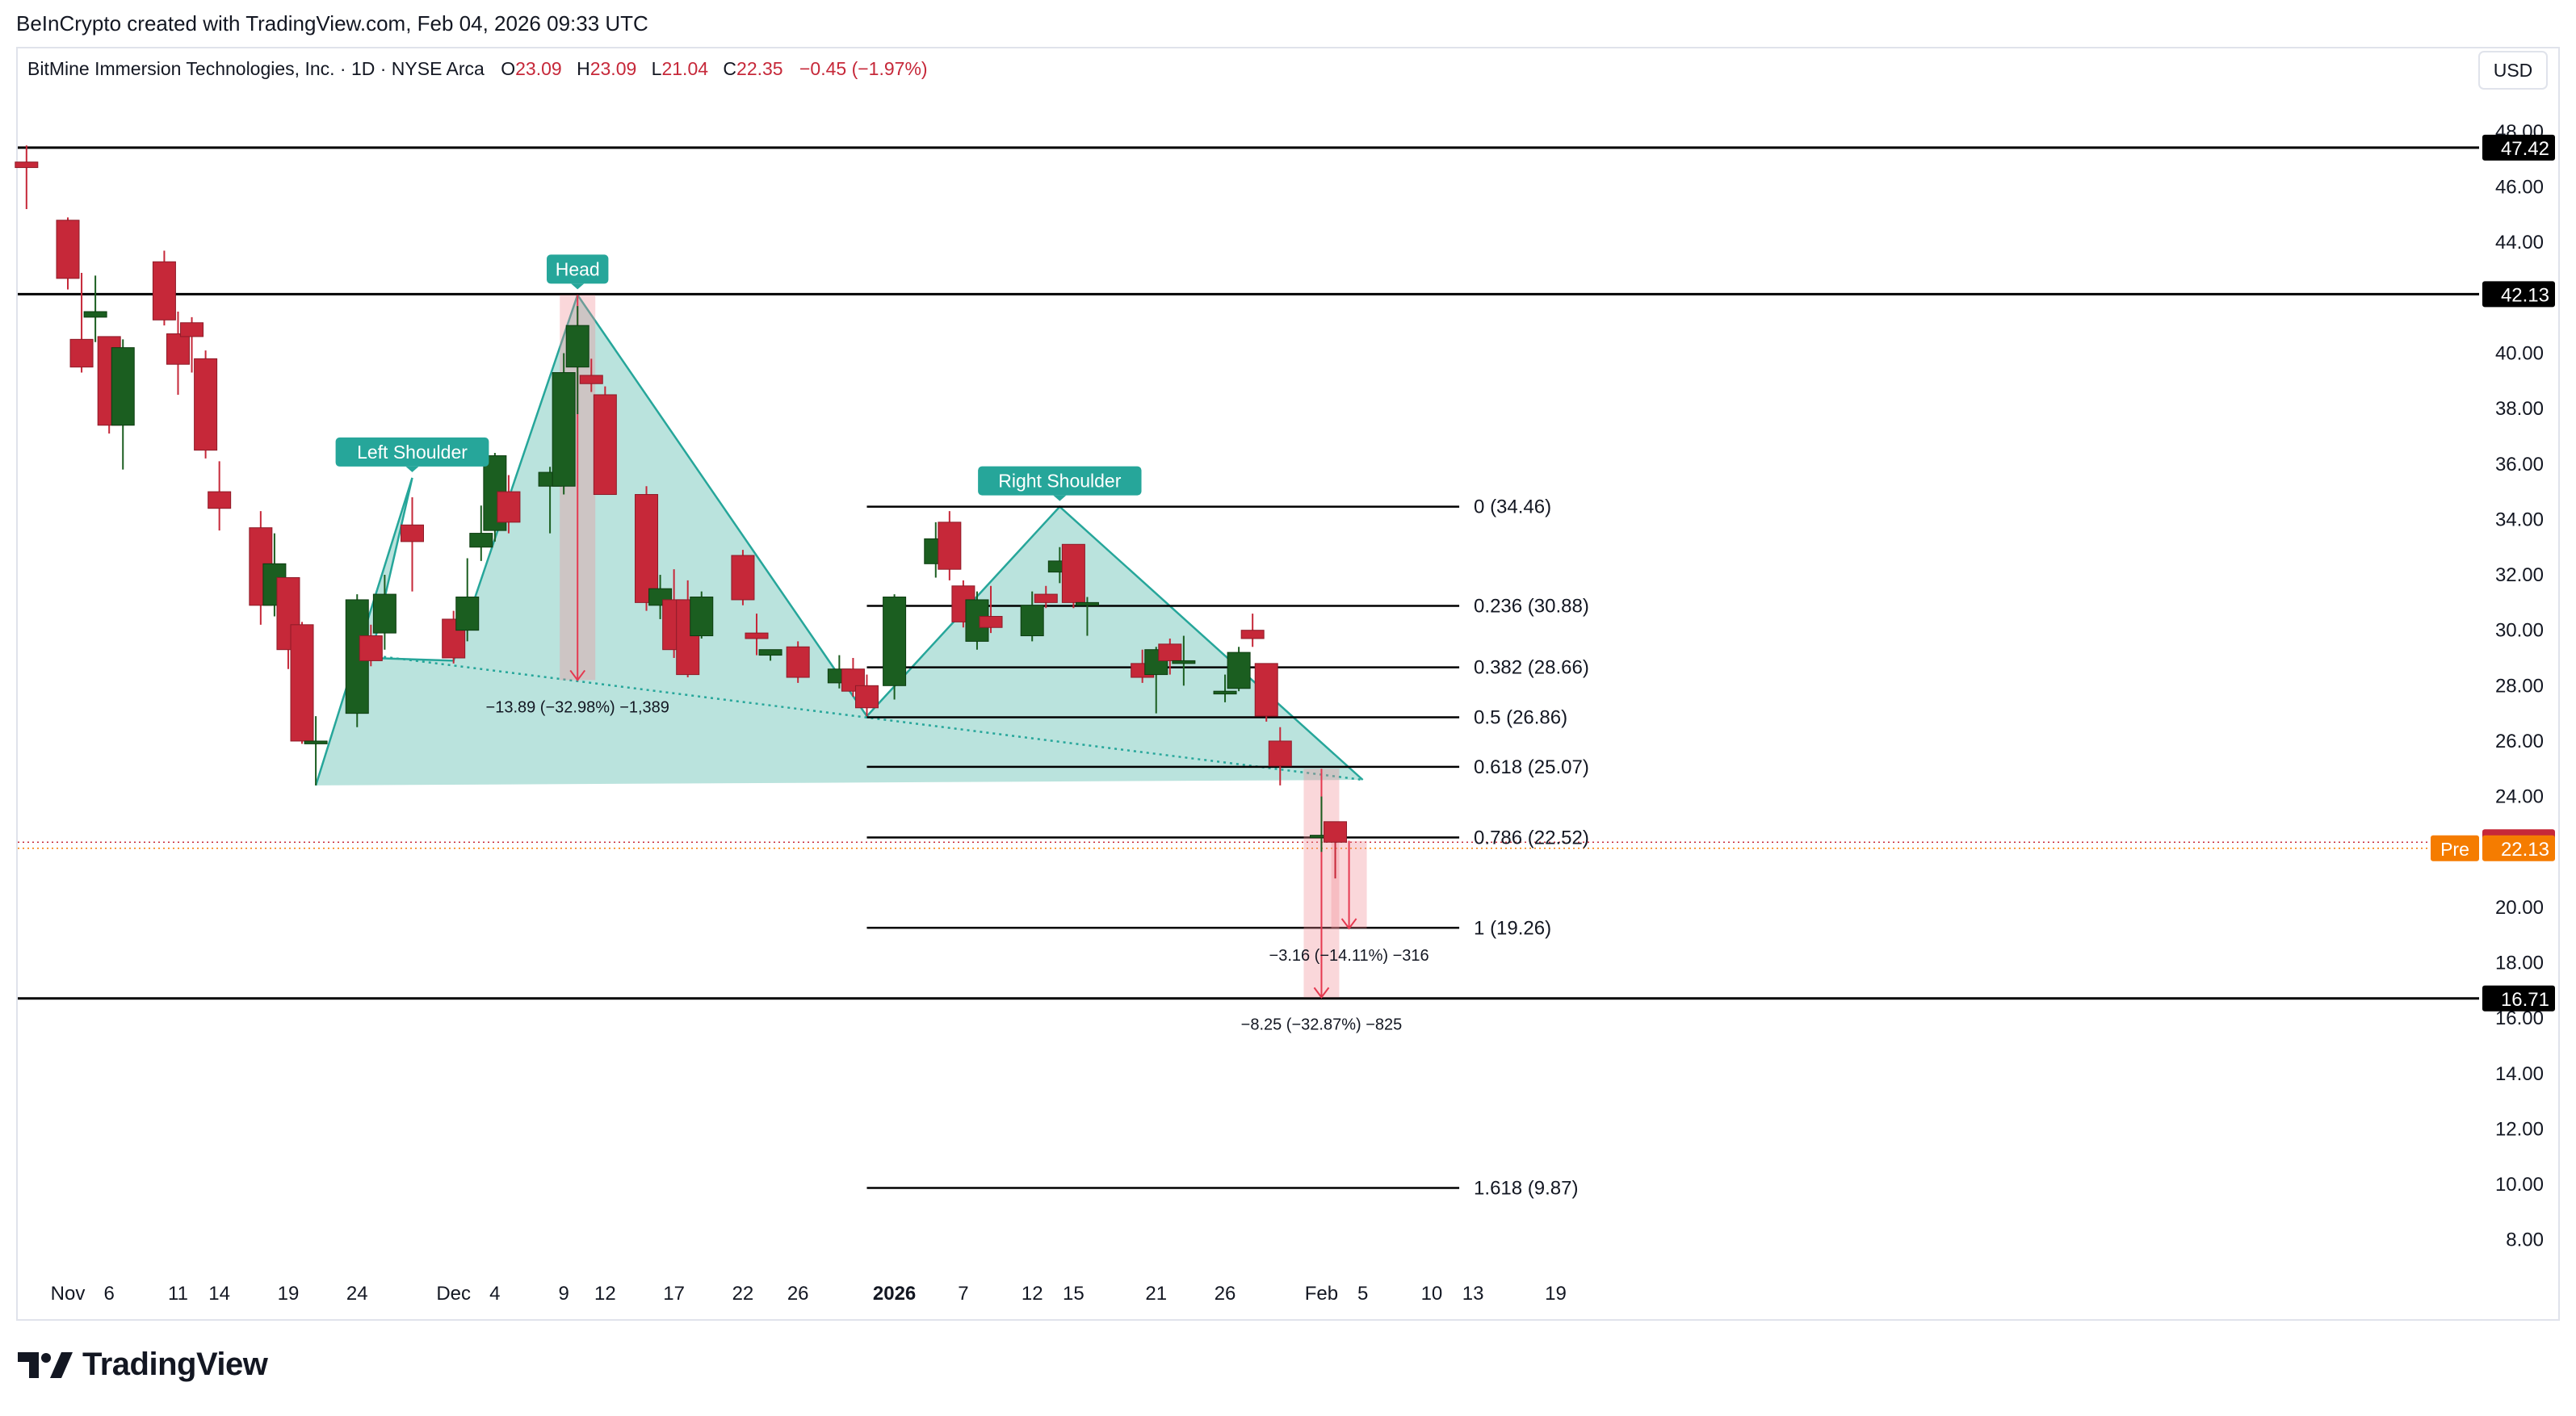  What do you see at coordinates (2525, 295) in the screenshot?
I see `level-price-badge-text: 42.13` at bounding box center [2525, 295].